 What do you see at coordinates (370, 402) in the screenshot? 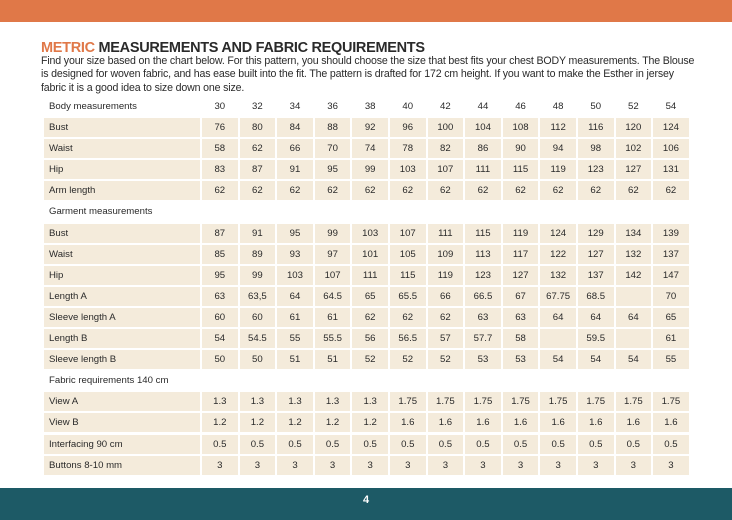
I see `value-cell: 1.3` at bounding box center [370, 402].